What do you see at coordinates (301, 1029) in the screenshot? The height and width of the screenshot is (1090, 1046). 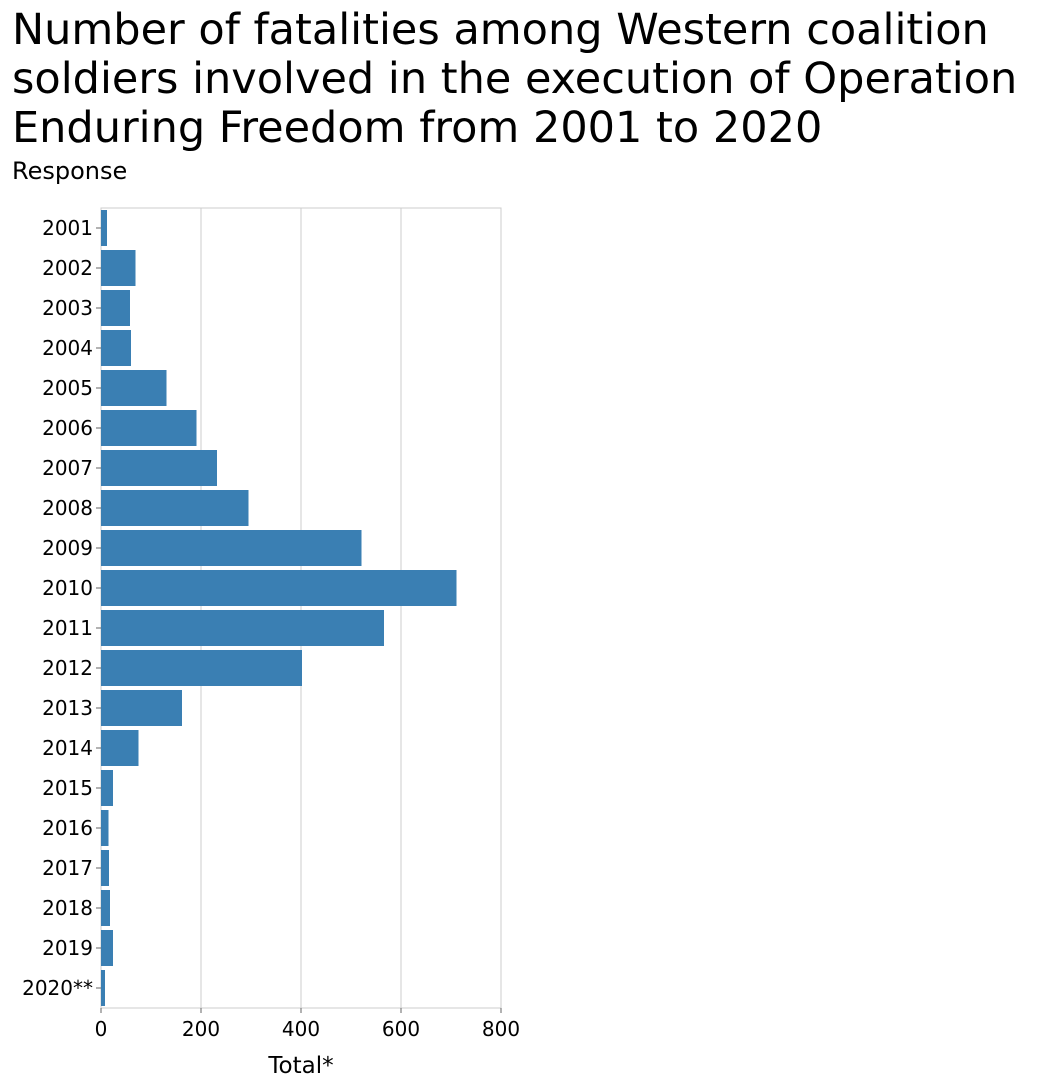 I see `x-tick-label: 400` at bounding box center [301, 1029].